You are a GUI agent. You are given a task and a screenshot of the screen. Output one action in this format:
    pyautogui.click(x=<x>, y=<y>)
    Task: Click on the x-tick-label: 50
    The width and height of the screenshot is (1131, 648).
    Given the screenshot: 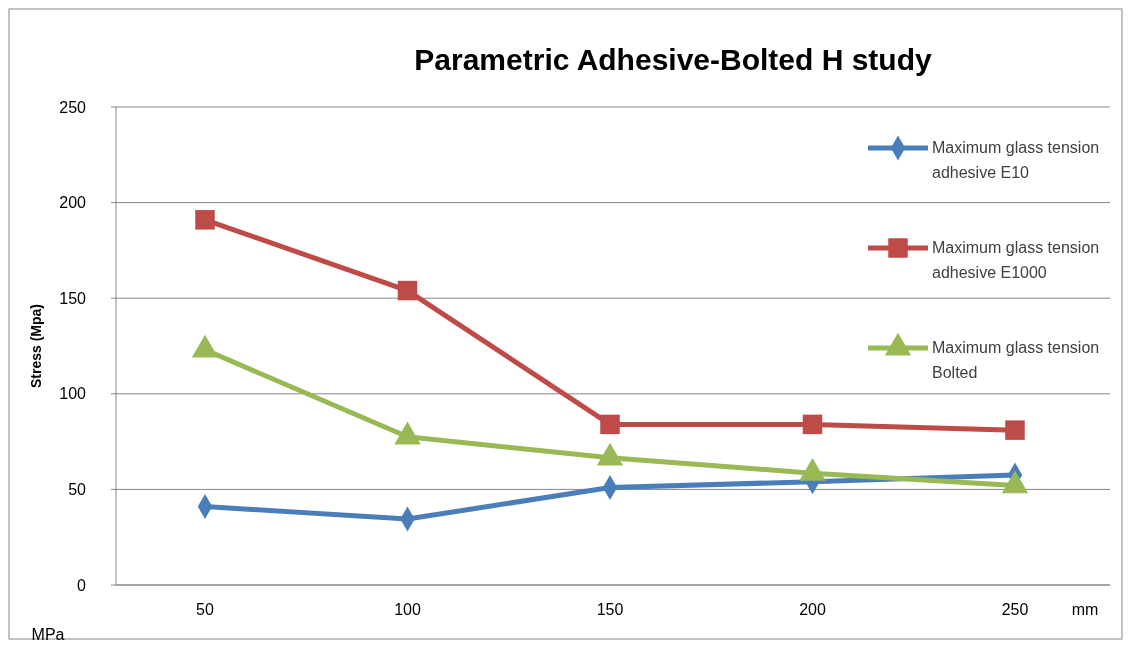 What is the action you would take?
    pyautogui.click(x=205, y=609)
    